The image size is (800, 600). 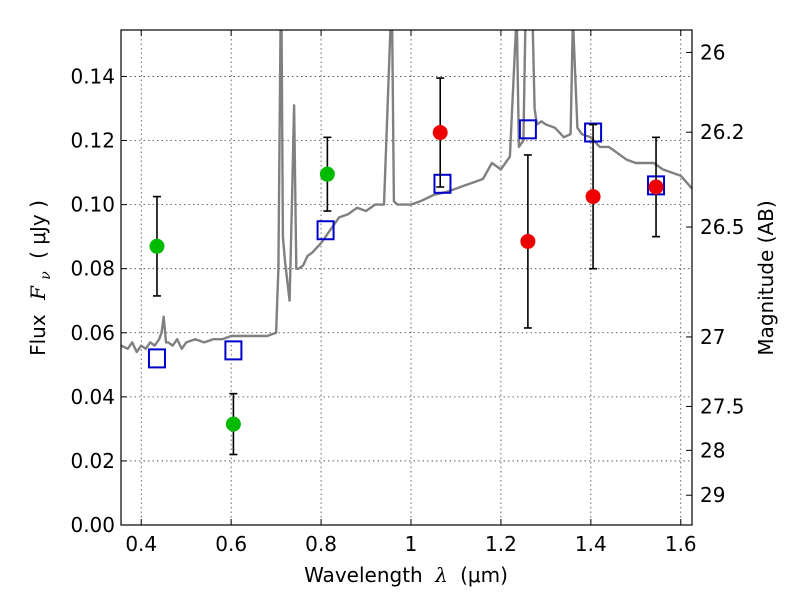 I want to click on y-tick-label: 0.08, so click(x=92, y=269).